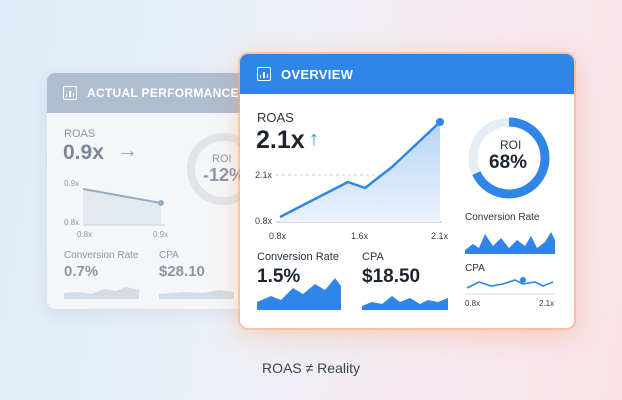  Describe the element at coordinates (508, 162) in the screenshot. I see `roi-value: 68%` at that location.